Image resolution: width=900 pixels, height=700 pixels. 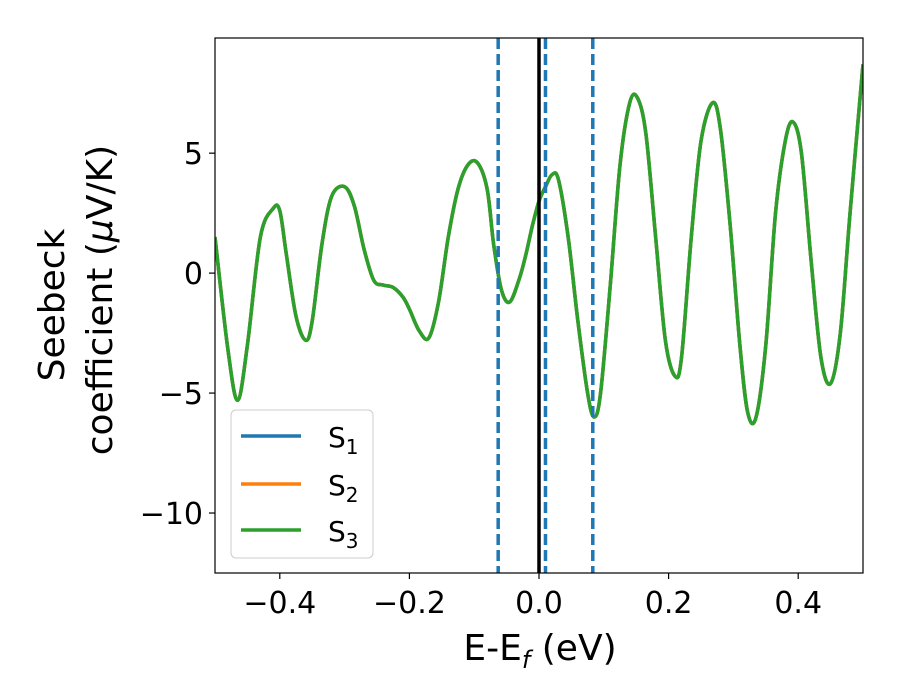 What do you see at coordinates (171, 514) in the screenshot?
I see `y-tick-label: −10` at bounding box center [171, 514].